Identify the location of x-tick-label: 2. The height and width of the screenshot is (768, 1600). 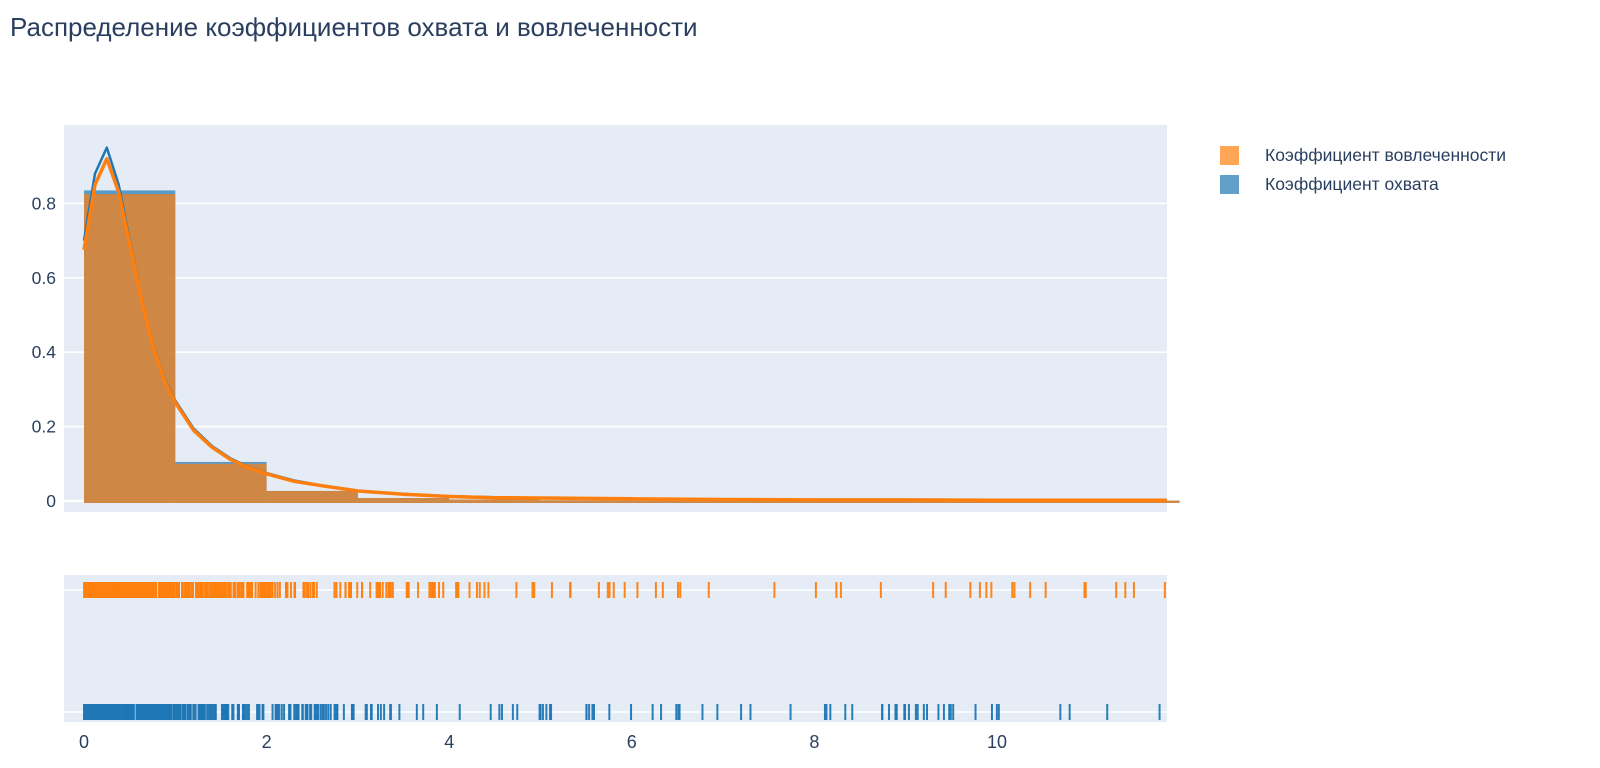
(267, 742).